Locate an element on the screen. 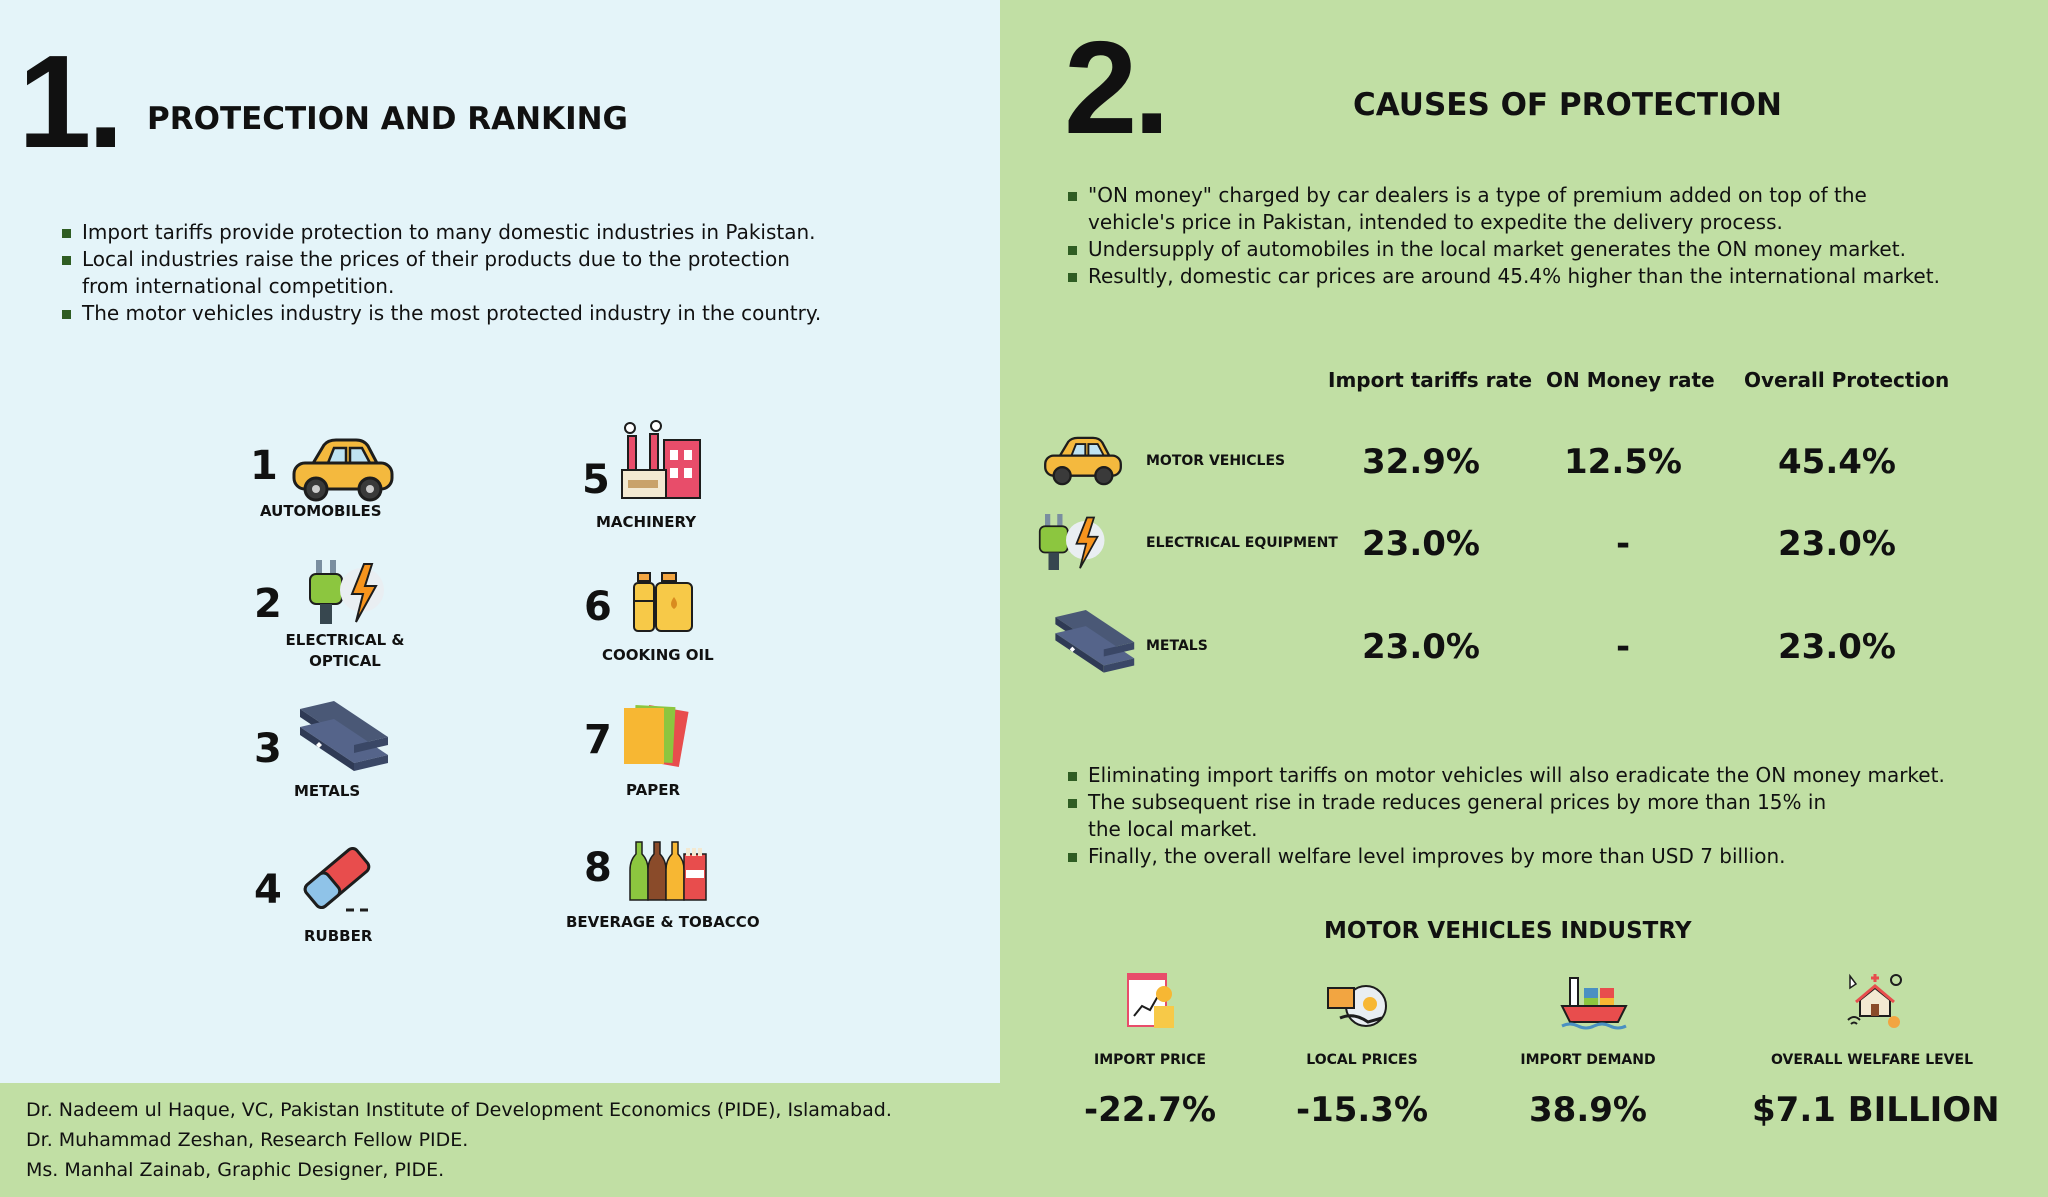 The width and height of the screenshot is (2048, 1197). rank-item: 3 METALS is located at coordinates (380, 755).